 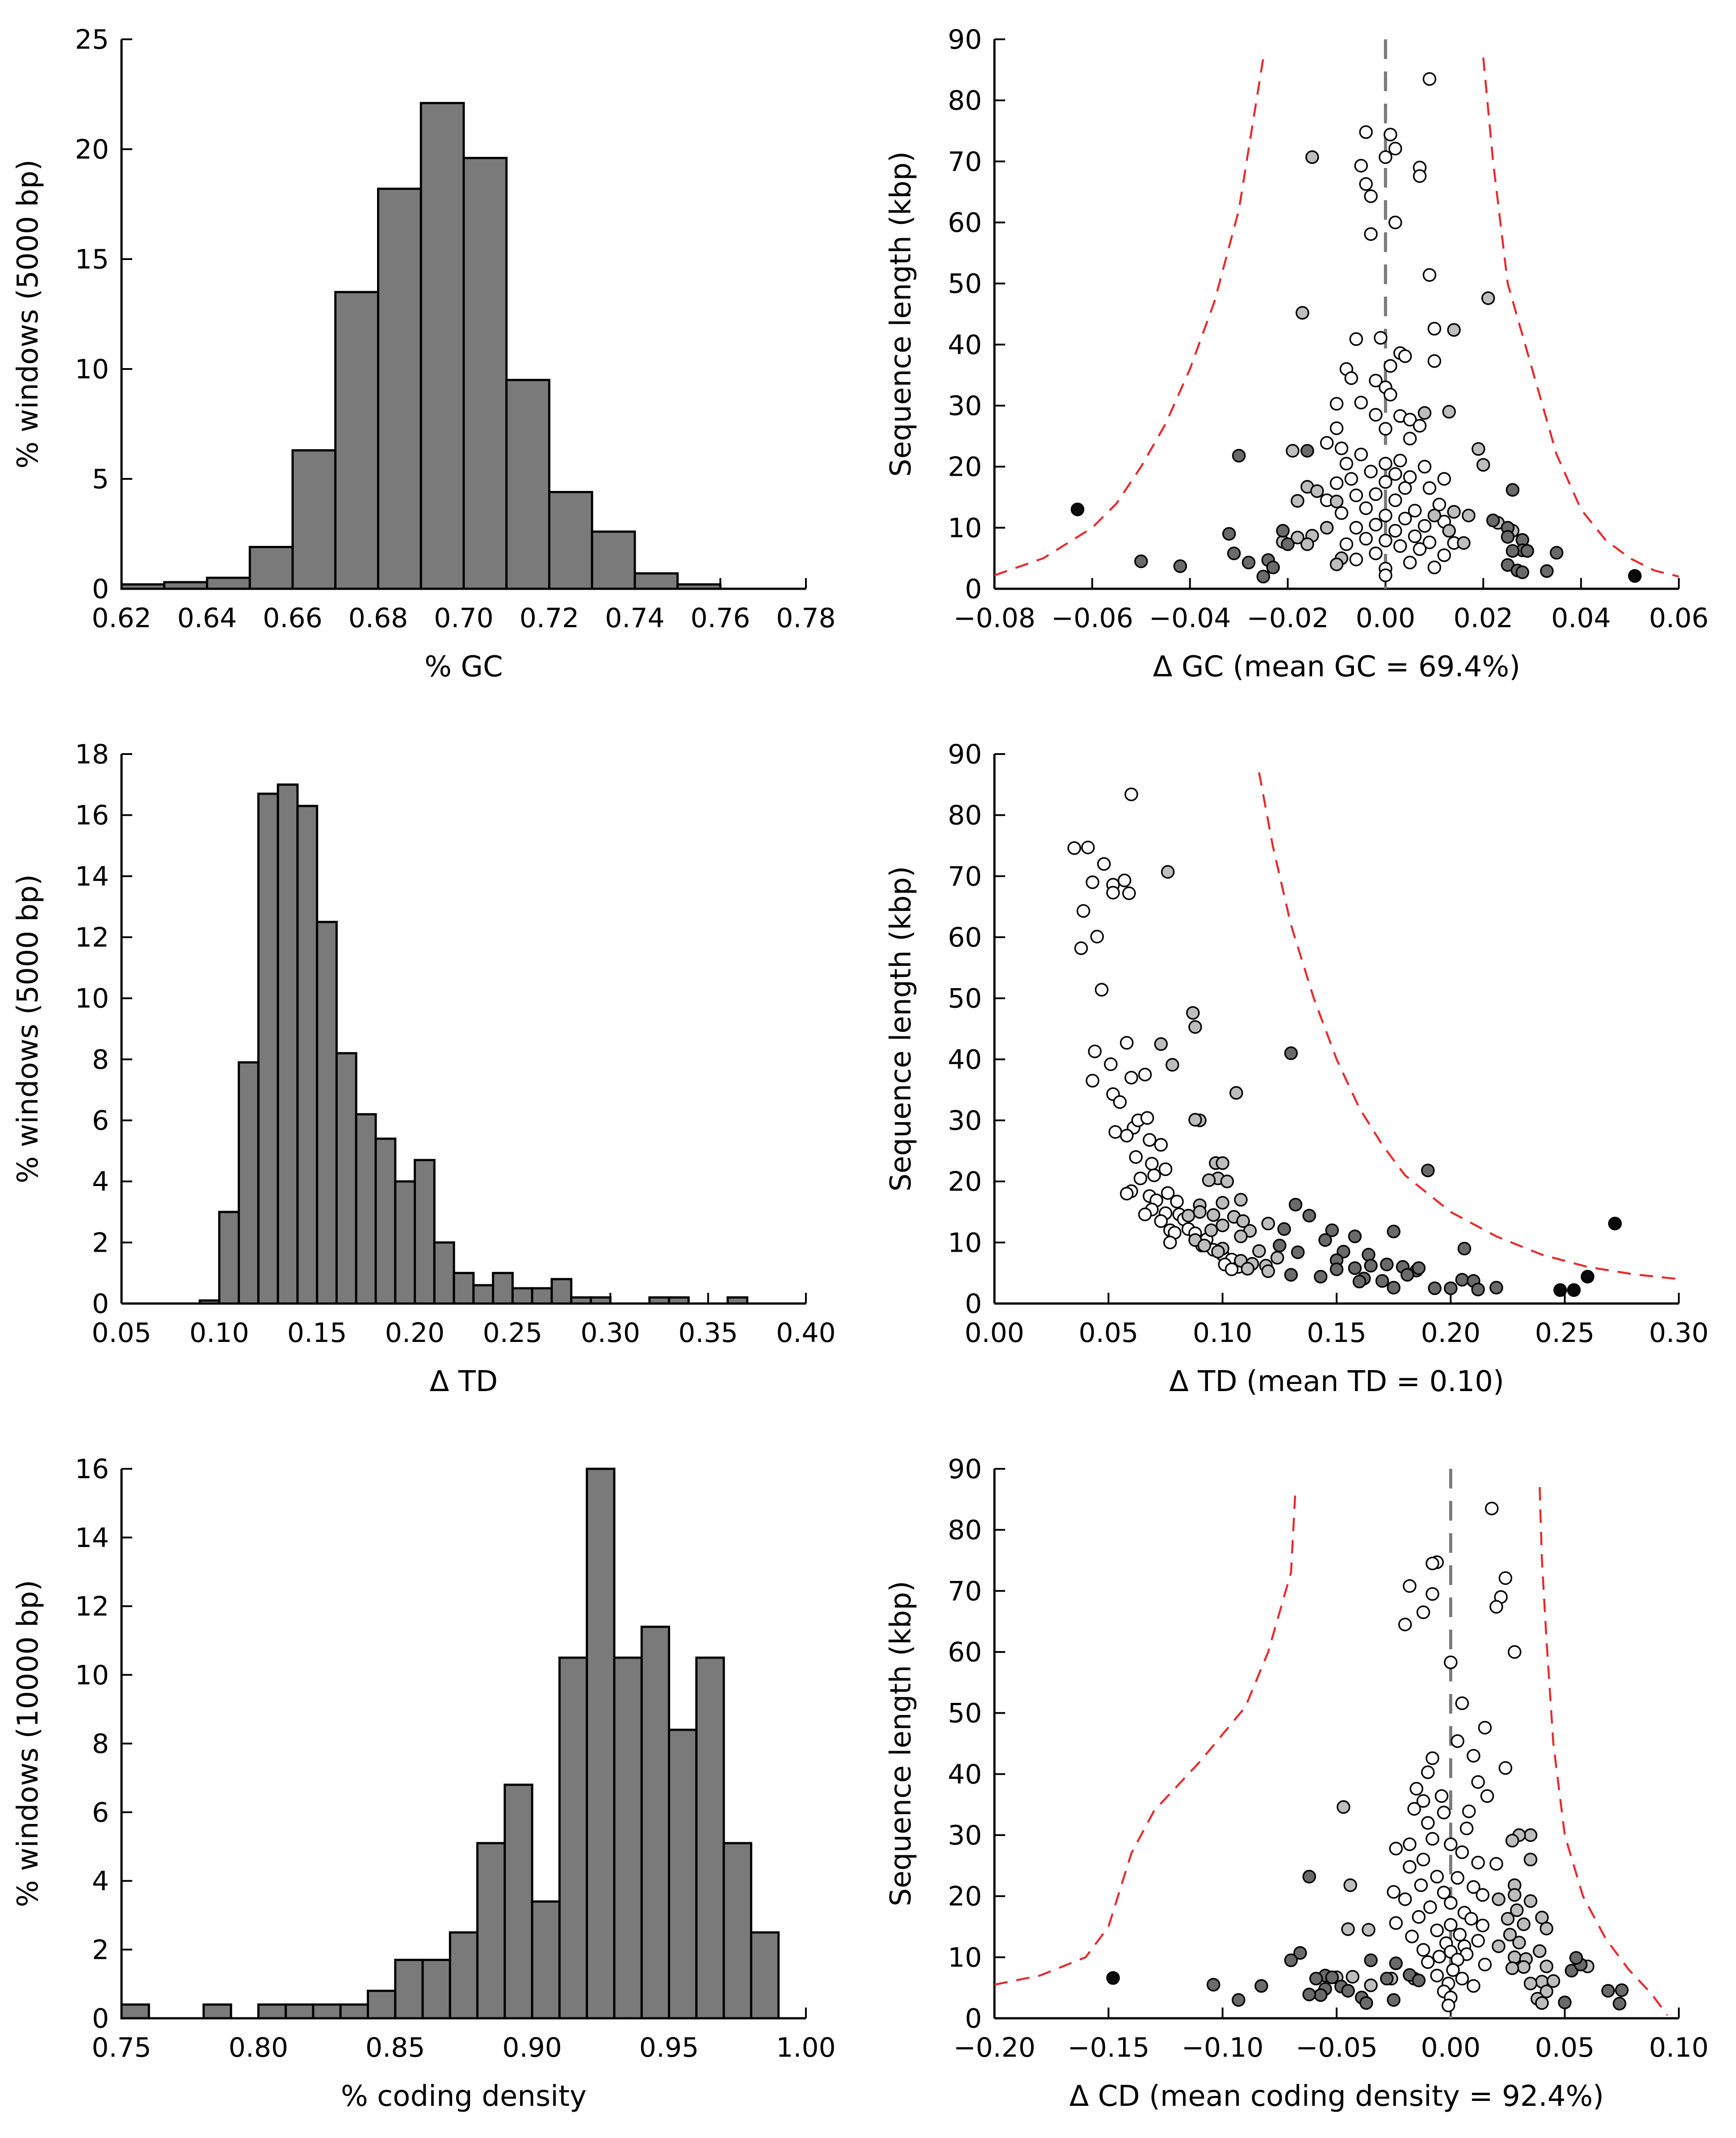 What do you see at coordinates (994, 2048) in the screenshot?
I see `cd-scatter-x-tick-label: −0.20` at bounding box center [994, 2048].